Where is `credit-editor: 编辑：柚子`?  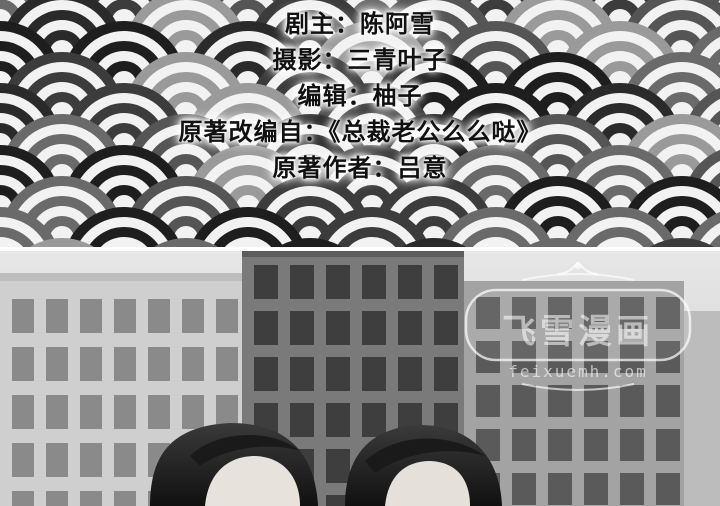 credit-editor: 编辑：柚子 is located at coordinates (360, 95).